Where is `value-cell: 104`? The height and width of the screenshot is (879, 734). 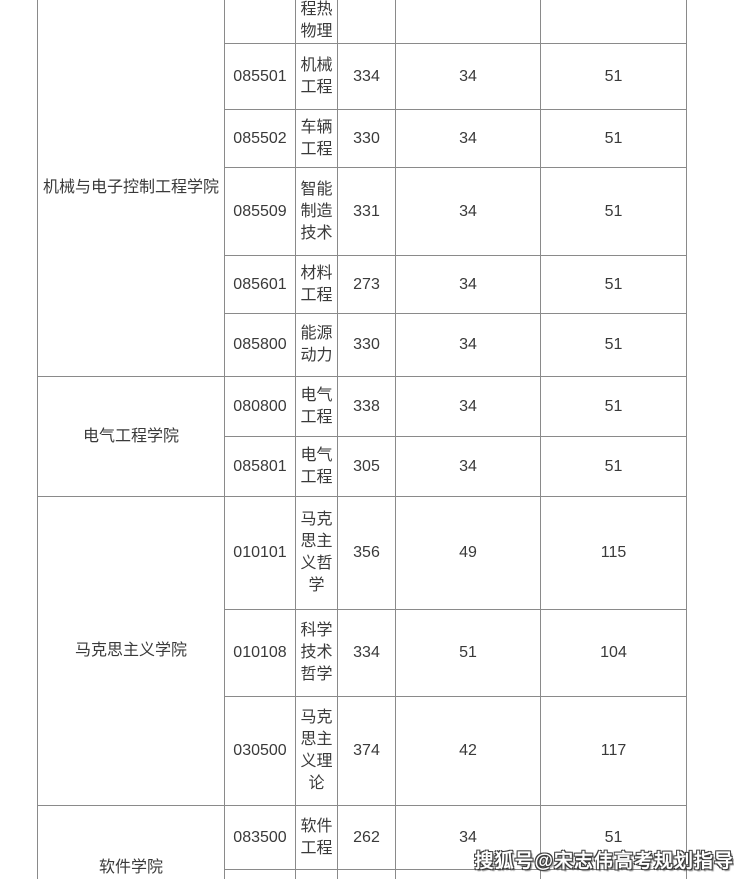 value-cell: 104 is located at coordinates (613, 653).